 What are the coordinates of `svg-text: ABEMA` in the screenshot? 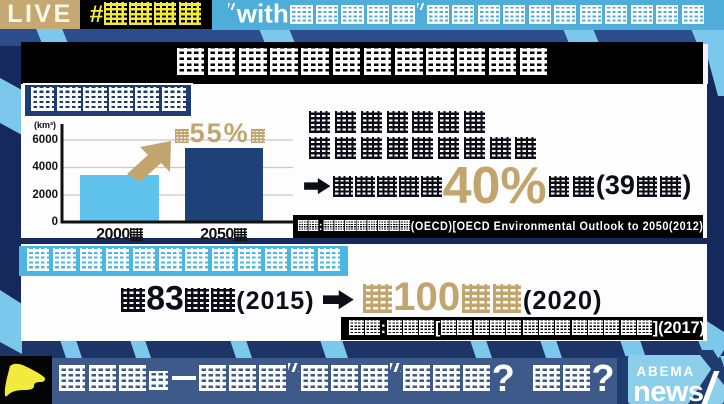 It's located at (666, 371).